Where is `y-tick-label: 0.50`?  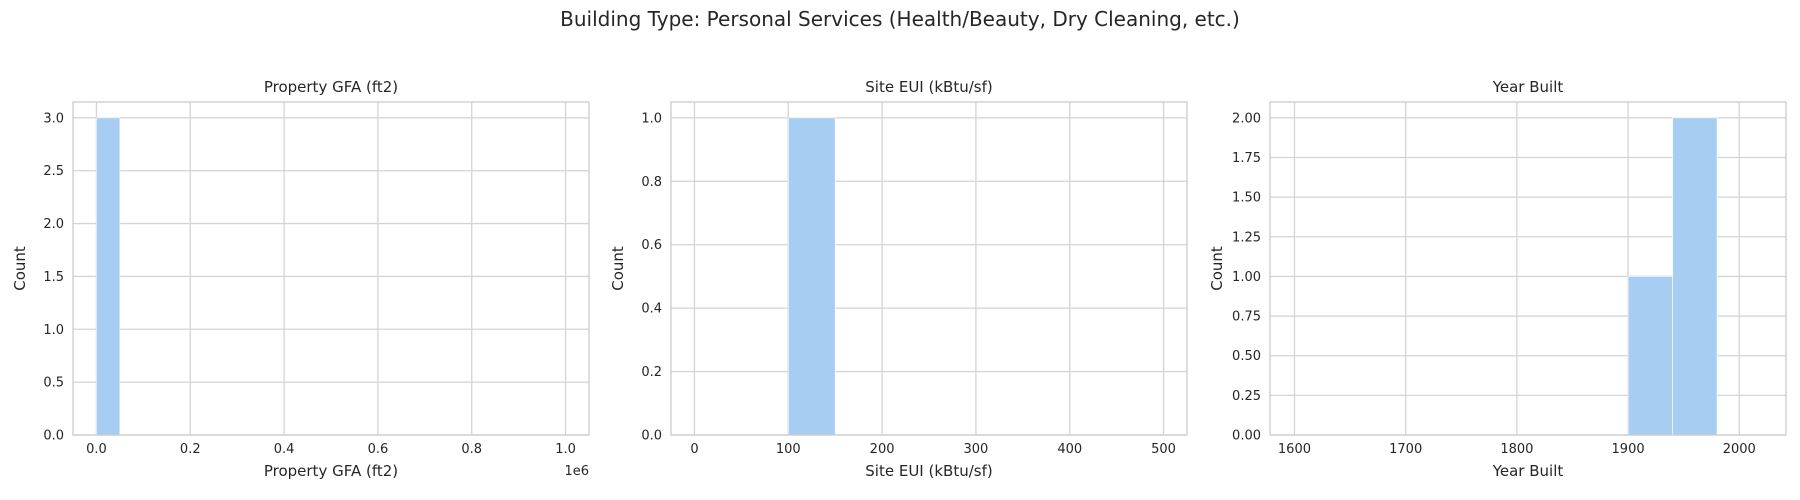 y-tick-label: 0.50 is located at coordinates (1246, 356).